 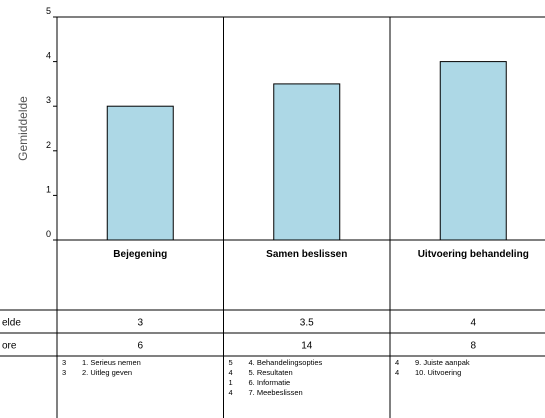 I want to click on item-text: 6. Informatie, so click(x=270, y=382).